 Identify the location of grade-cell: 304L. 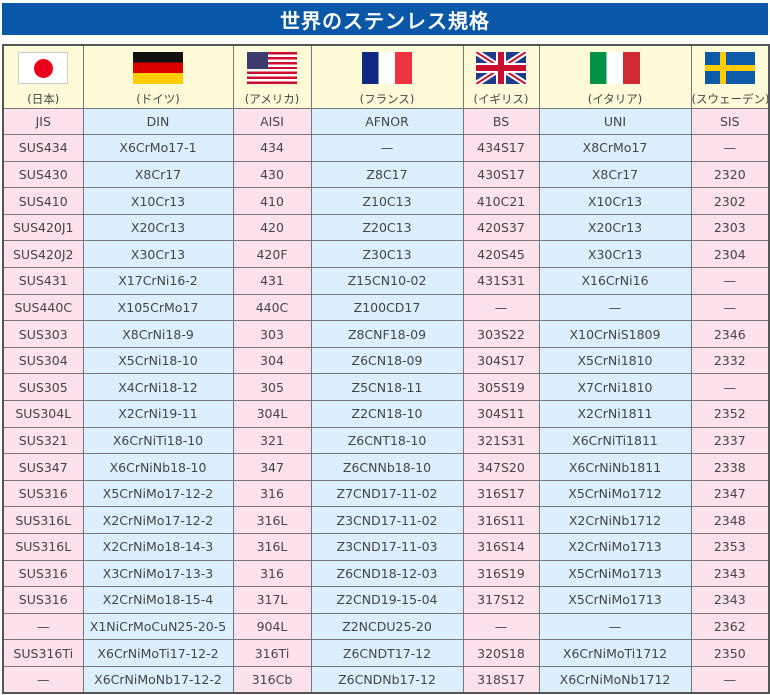
(272, 414).